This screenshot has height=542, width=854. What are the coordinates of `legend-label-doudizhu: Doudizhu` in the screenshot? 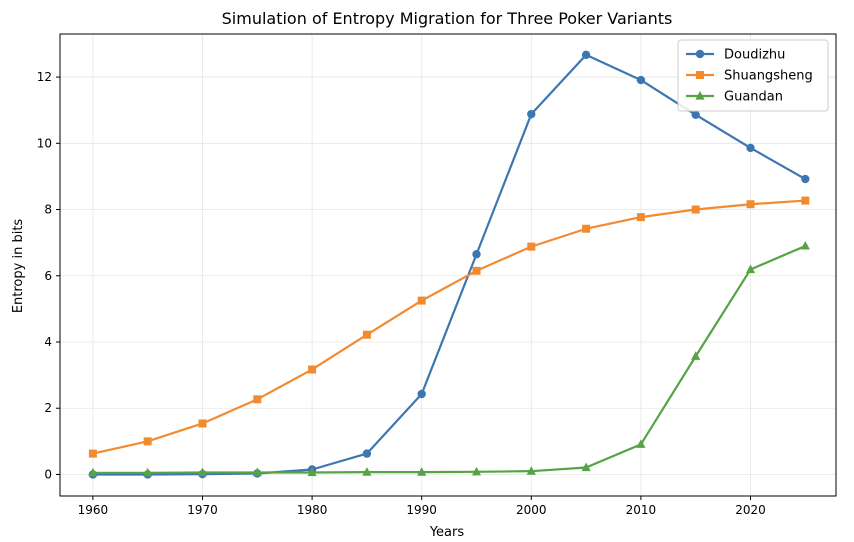 It's located at (754, 55).